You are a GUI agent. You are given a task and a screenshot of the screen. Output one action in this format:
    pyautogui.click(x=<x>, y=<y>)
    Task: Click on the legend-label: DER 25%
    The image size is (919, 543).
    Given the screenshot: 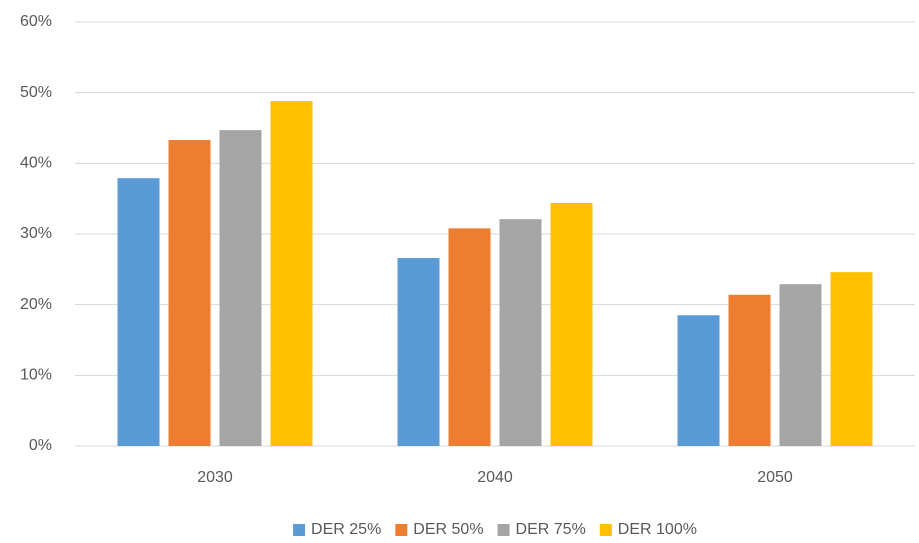 What is the action you would take?
    pyautogui.click(x=346, y=529)
    